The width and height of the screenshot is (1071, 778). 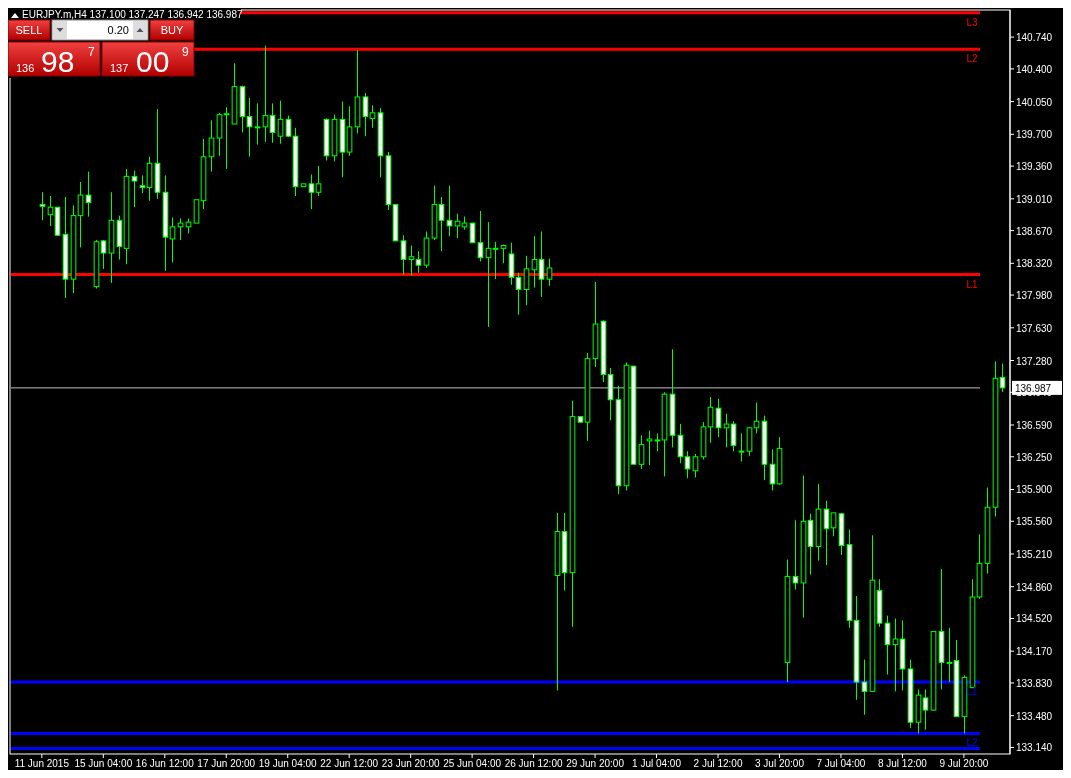 What do you see at coordinates (1034, 38) in the screenshot?
I see `y-tick-label: 140.740` at bounding box center [1034, 38].